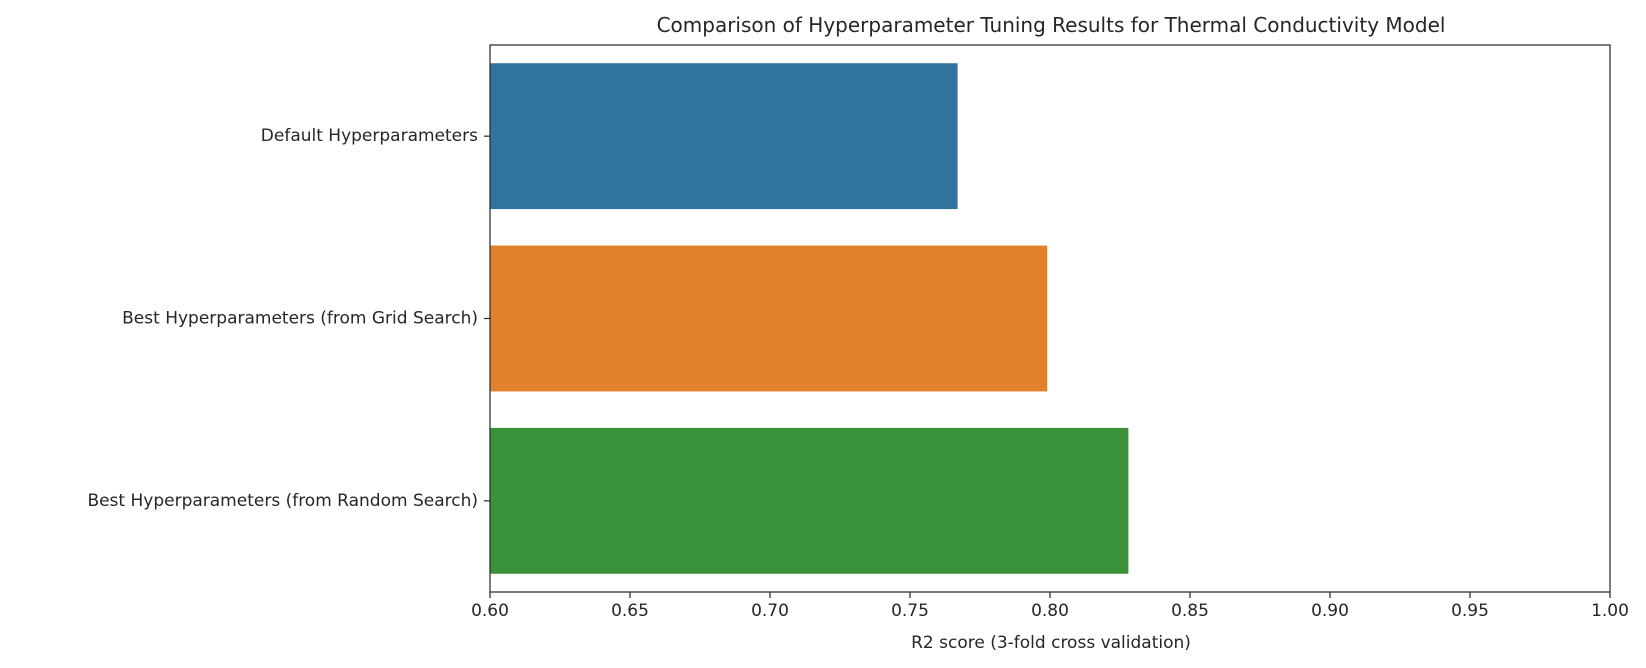 This screenshot has height=668, width=1646. What do you see at coordinates (369, 136) in the screenshot?
I see `y-tick-label: Default Hyperparameters` at bounding box center [369, 136].